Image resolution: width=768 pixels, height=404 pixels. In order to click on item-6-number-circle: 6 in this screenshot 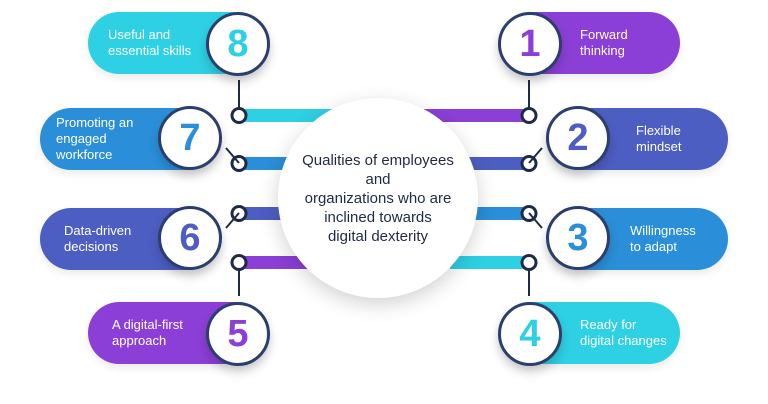, I will do `click(190, 238)`.